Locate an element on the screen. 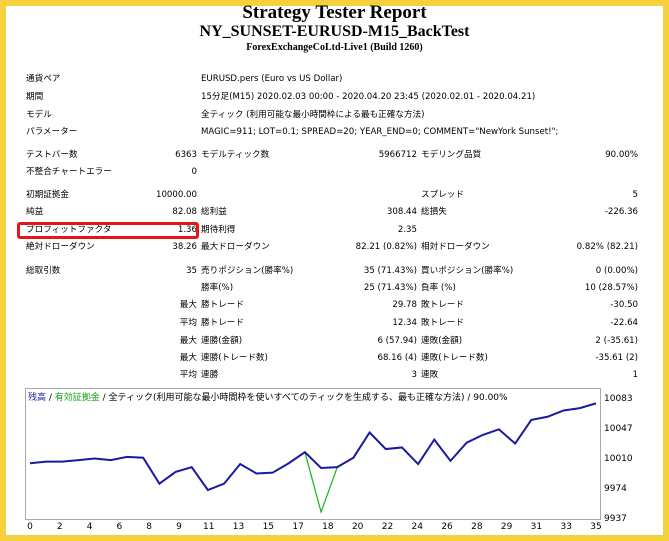 The image size is (669, 541). expected-payoff-label: 期待利得 is located at coordinates (218, 230).